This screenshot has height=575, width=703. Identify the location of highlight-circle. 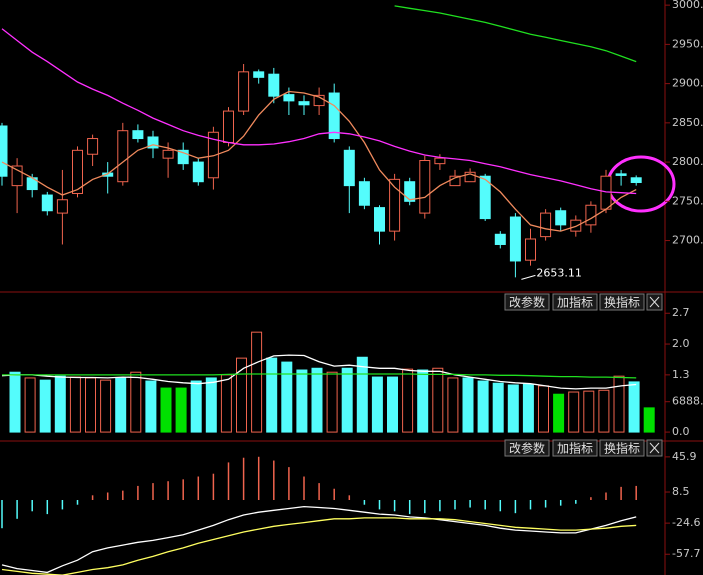
(641, 184).